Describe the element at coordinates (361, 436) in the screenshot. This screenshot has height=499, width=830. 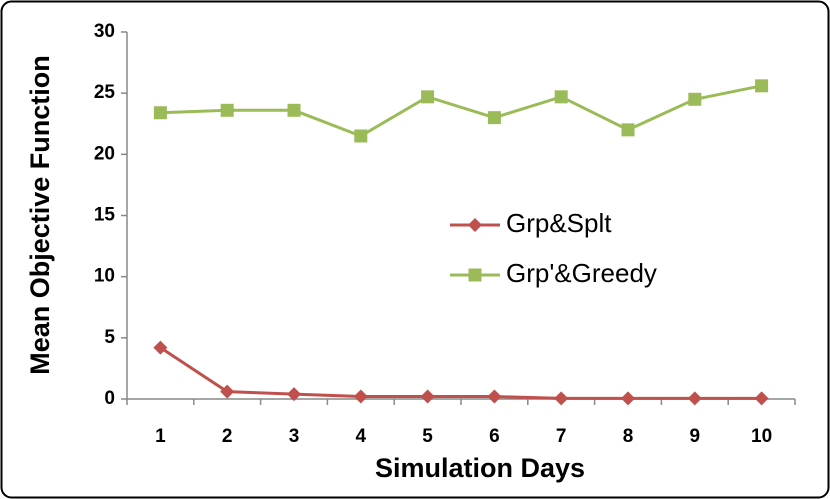
I see `x-tick-label: 4` at that location.